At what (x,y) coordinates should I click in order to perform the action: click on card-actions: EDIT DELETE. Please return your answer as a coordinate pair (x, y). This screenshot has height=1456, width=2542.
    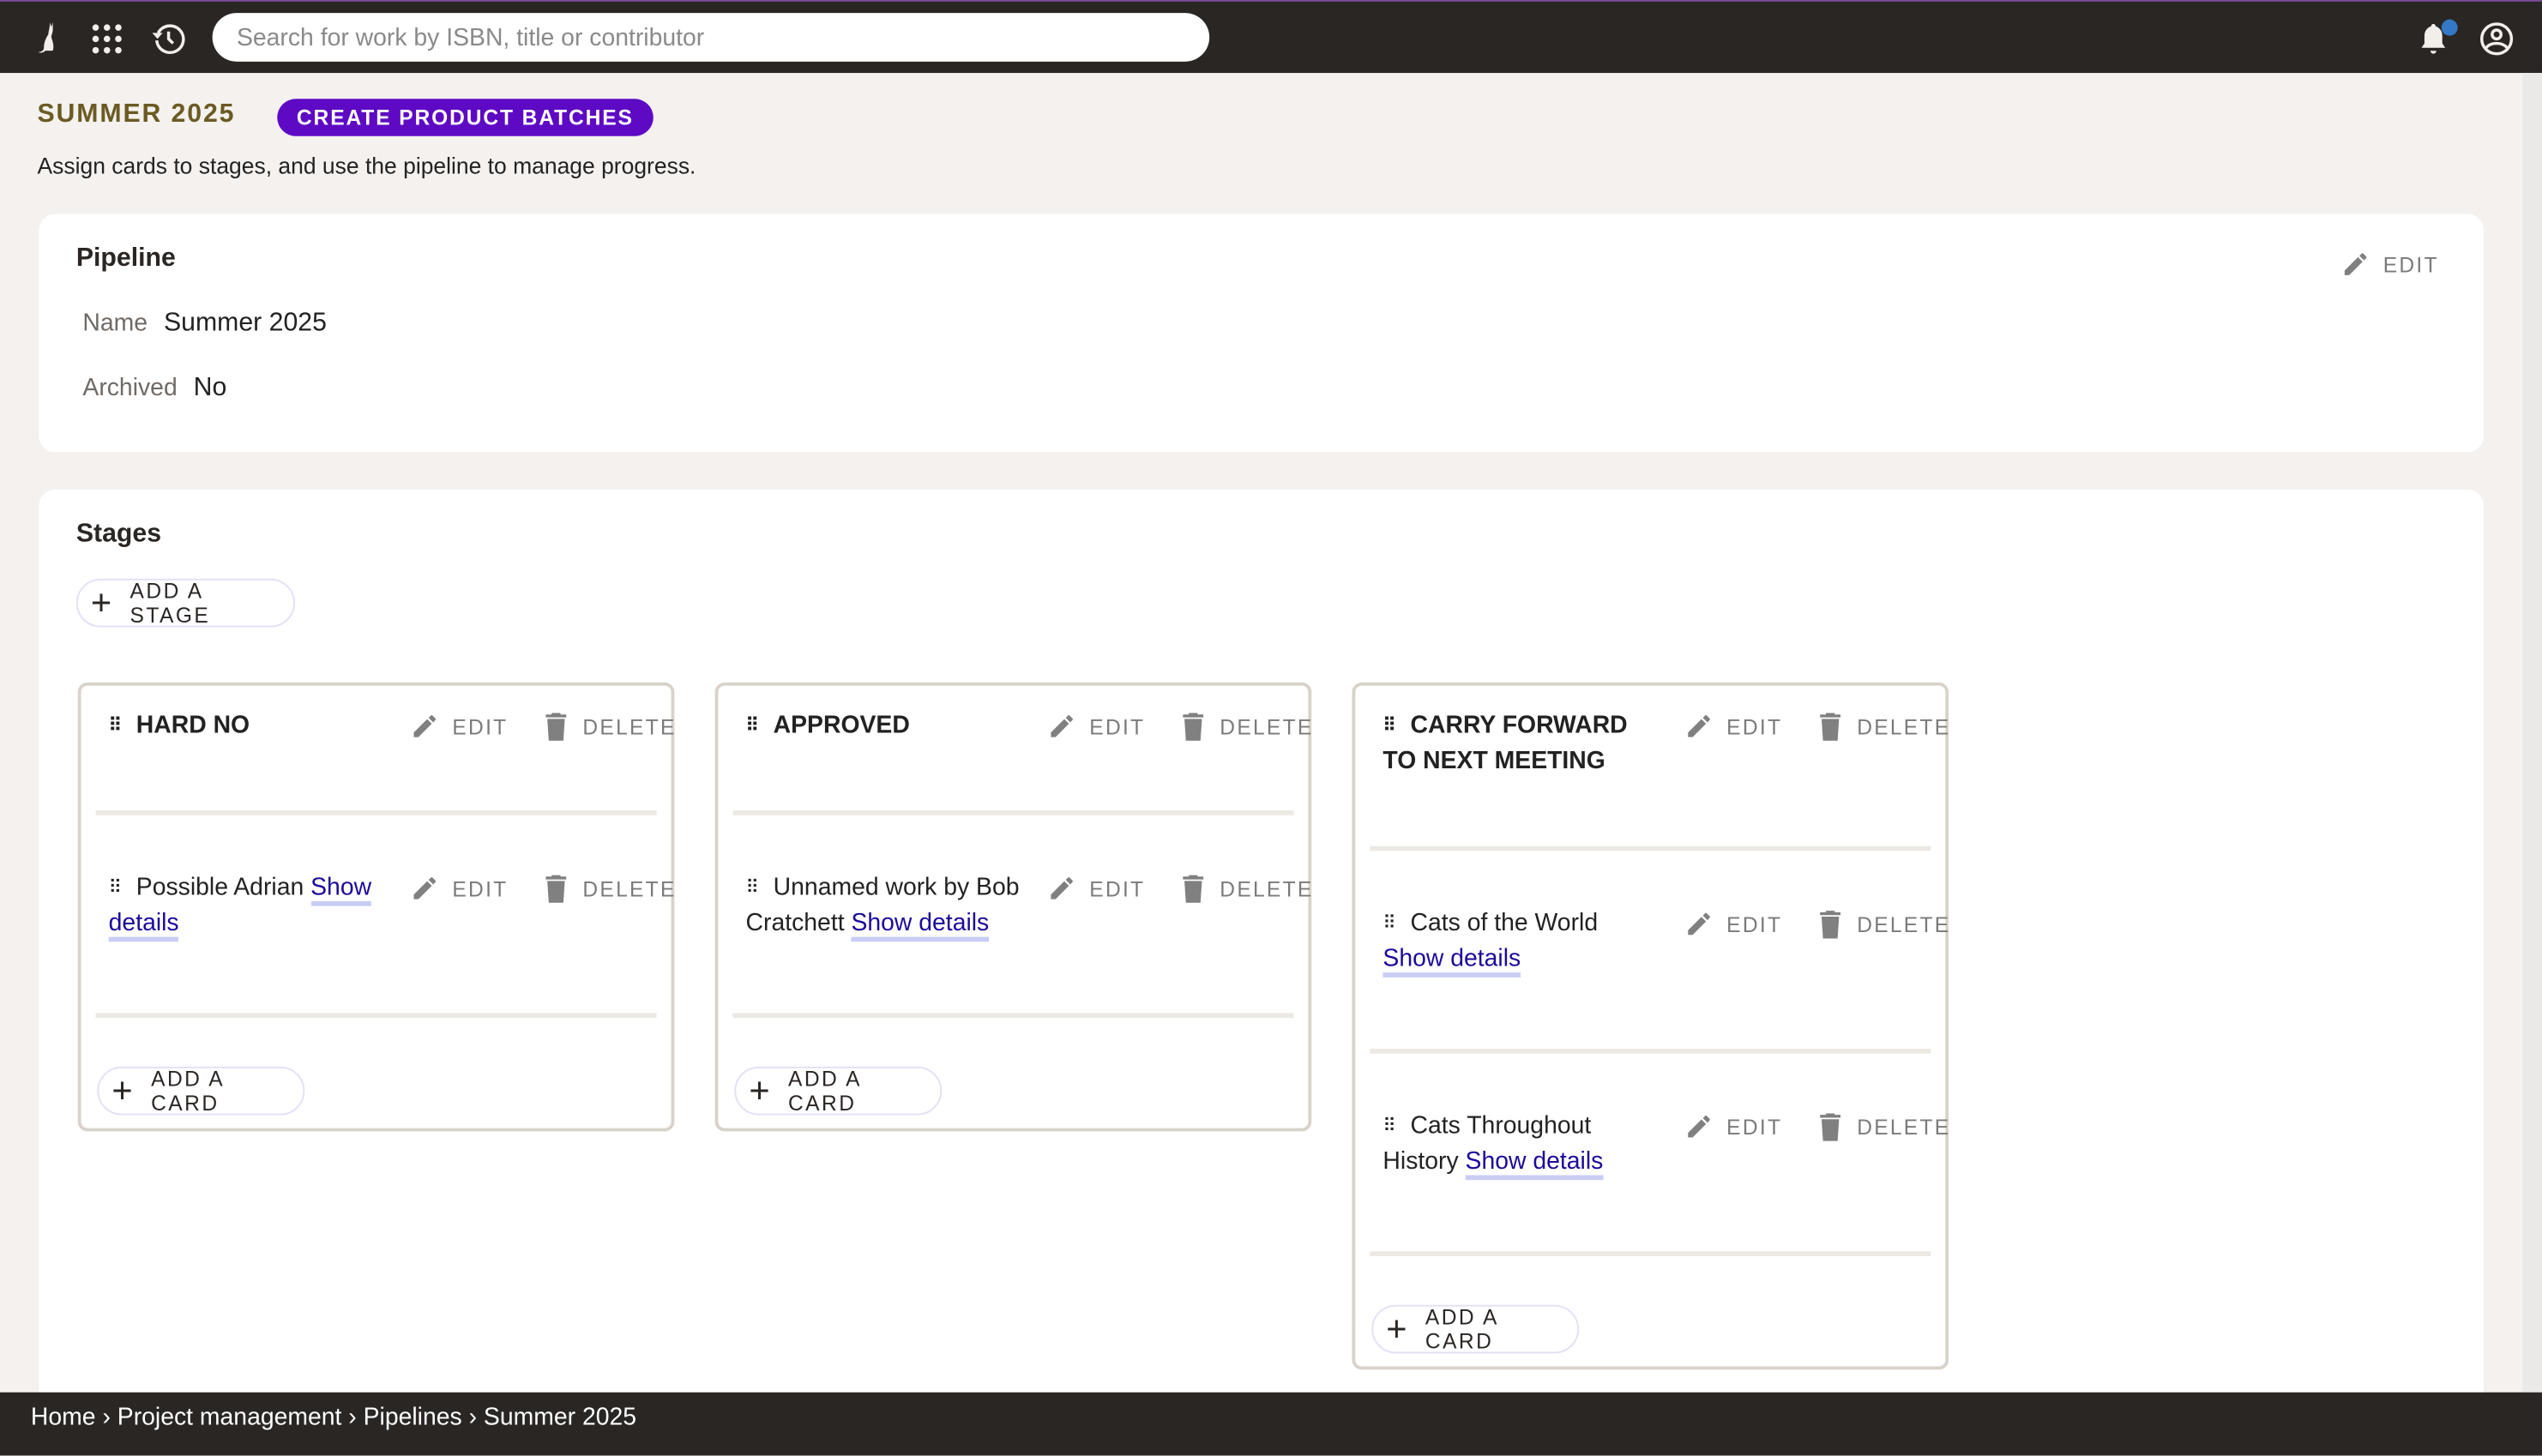
    Looking at the image, I should click on (543, 888).